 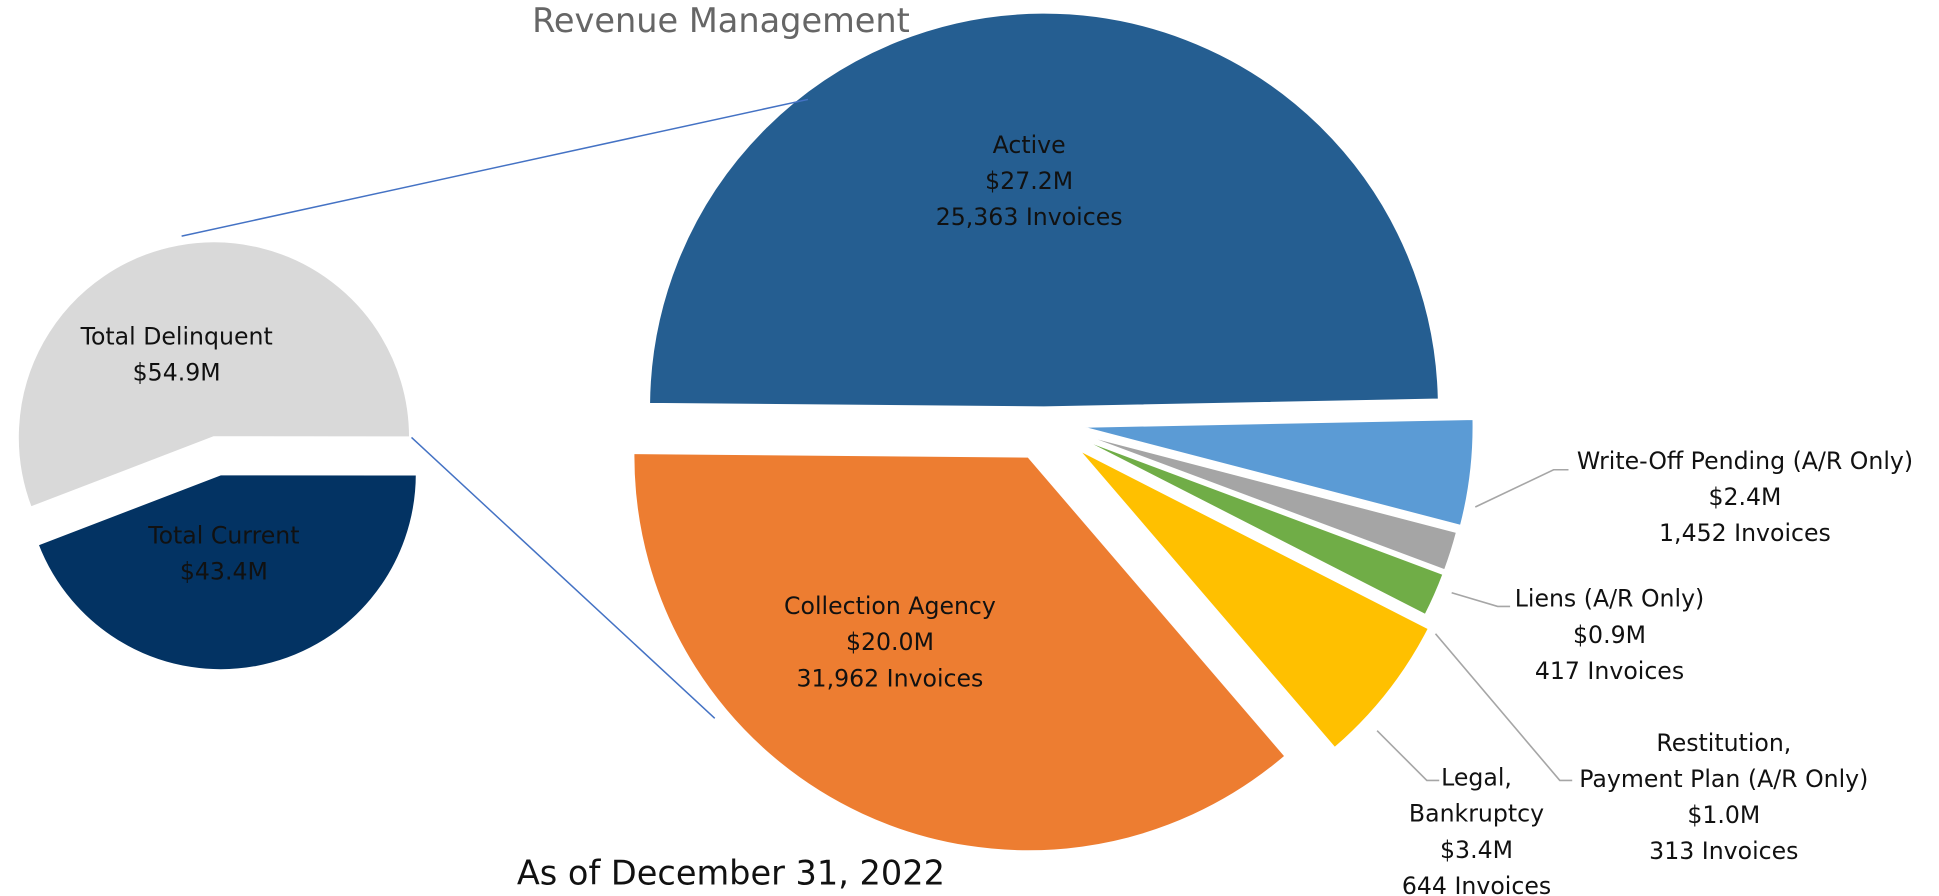 What do you see at coordinates (1029, 217) in the screenshot?
I see `data-label: 25,363 Invoices` at bounding box center [1029, 217].